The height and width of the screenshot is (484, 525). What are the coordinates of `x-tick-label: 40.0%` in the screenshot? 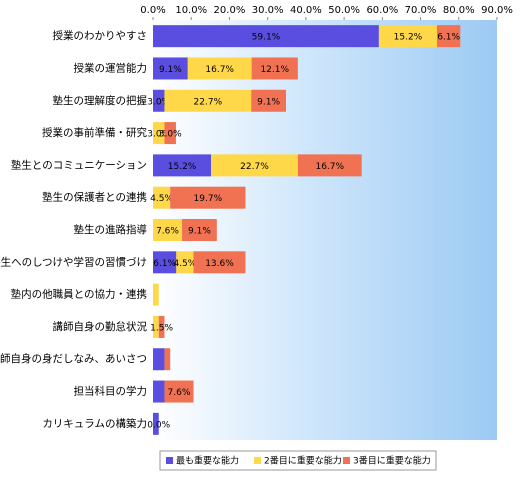 It's located at (306, 10).